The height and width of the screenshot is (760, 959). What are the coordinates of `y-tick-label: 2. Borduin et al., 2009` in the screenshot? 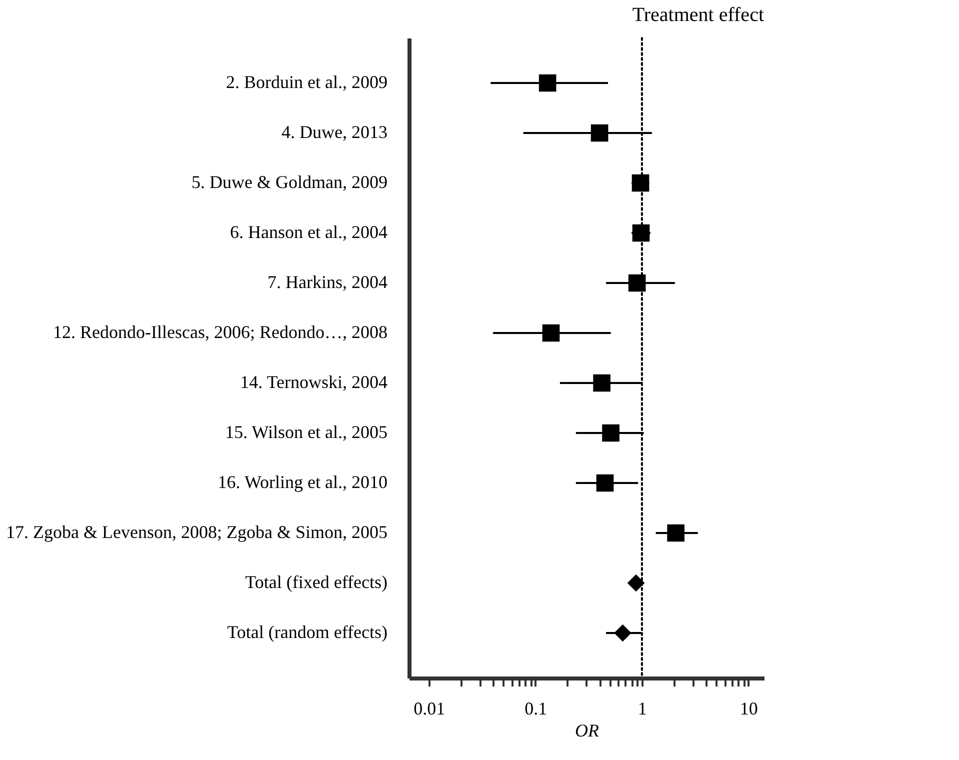 It's located at (307, 82).